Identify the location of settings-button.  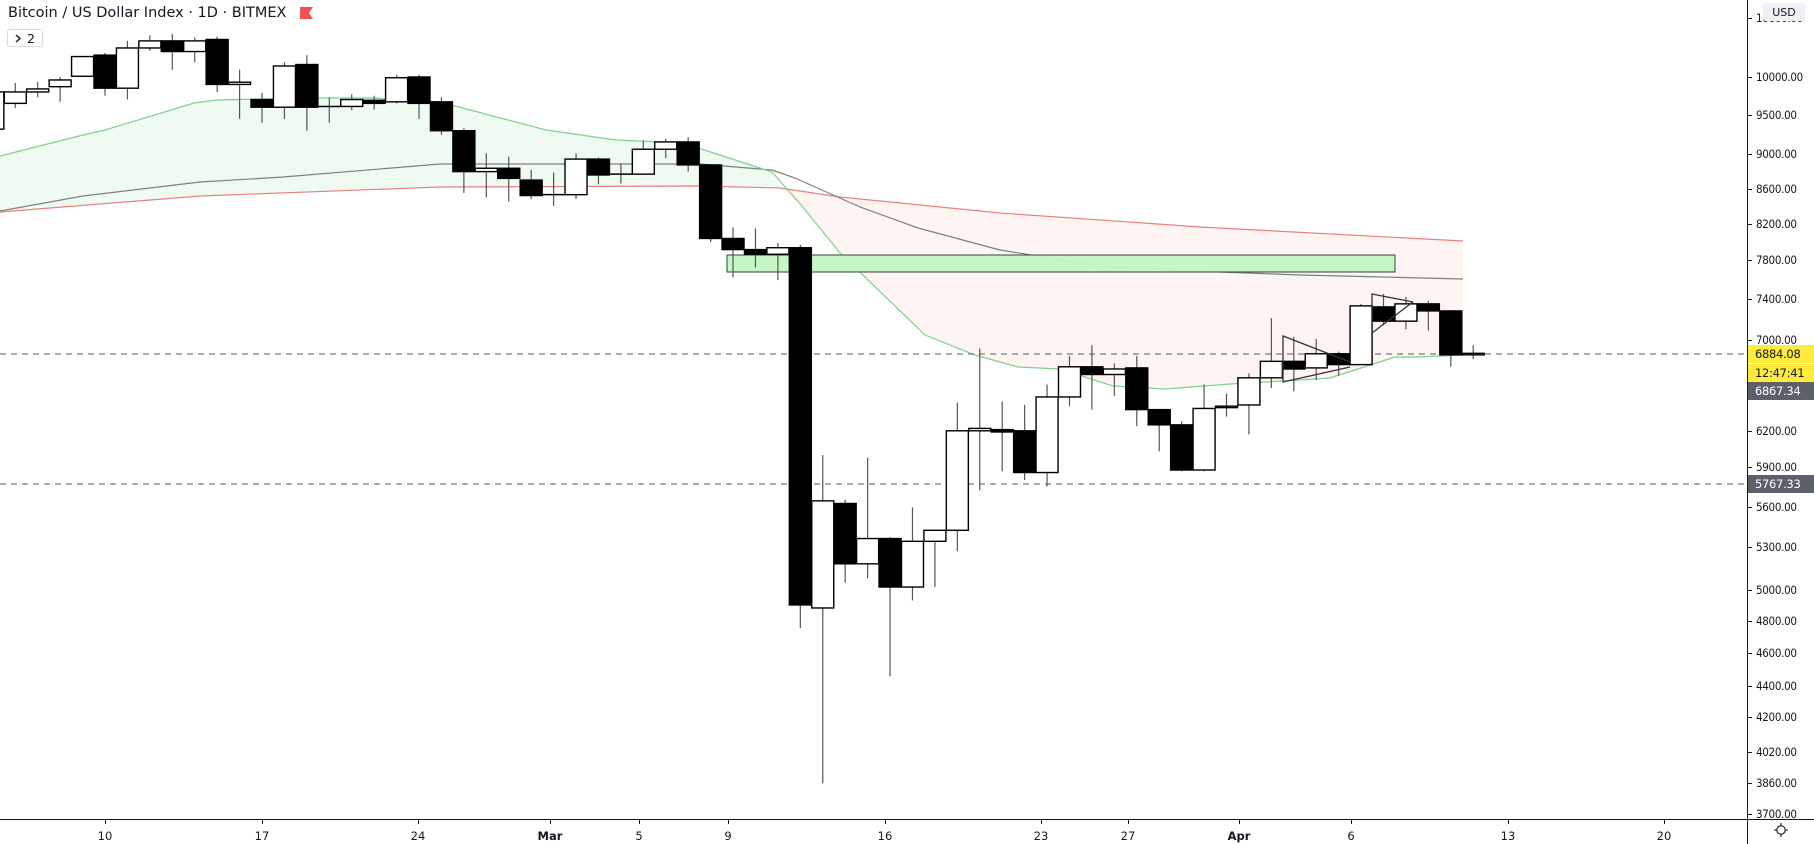
(1780, 831).